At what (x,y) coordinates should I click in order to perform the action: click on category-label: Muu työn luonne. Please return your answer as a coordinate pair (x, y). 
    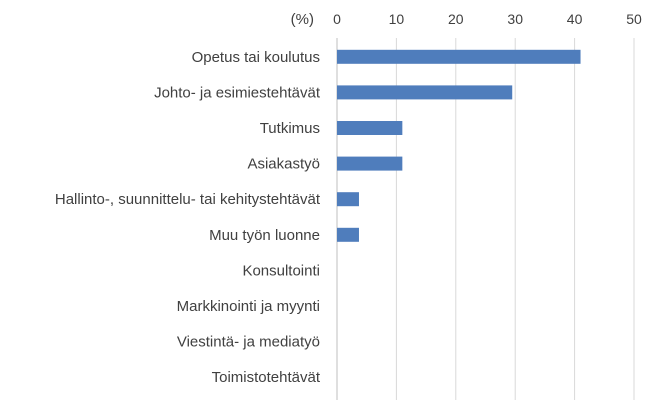
    Looking at the image, I should click on (264, 235).